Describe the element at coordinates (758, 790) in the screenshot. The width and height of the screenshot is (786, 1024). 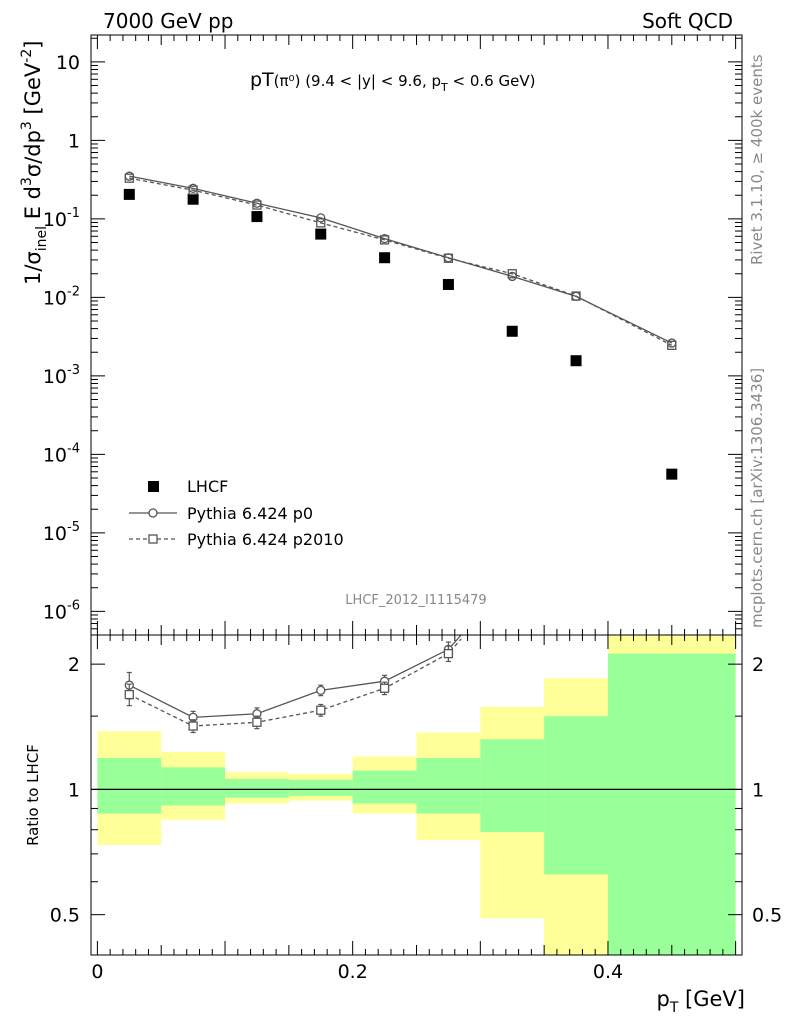
I see `ratio-y-tick-label-right: 1` at that location.